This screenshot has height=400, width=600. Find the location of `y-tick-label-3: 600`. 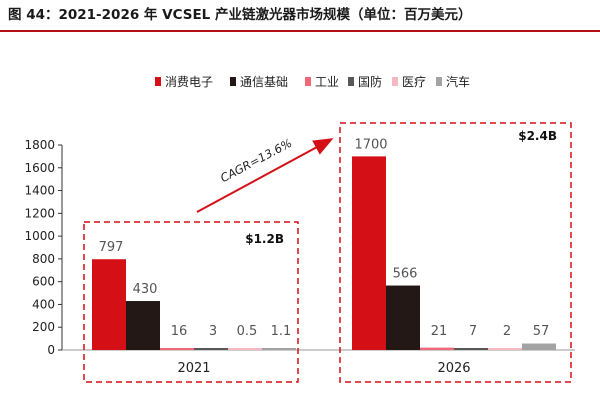

y-tick-label-3: 600 is located at coordinates (43, 282).